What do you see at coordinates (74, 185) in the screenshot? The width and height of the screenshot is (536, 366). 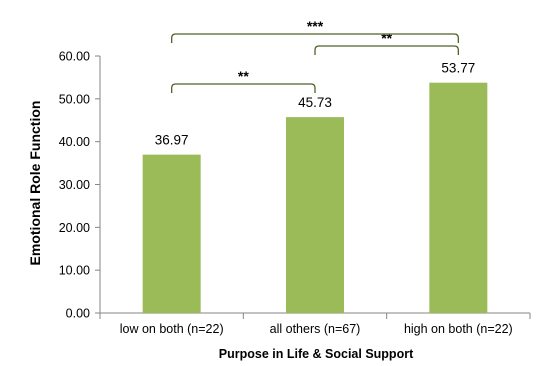 I see `y-tick-label: 30.00` at bounding box center [74, 185].